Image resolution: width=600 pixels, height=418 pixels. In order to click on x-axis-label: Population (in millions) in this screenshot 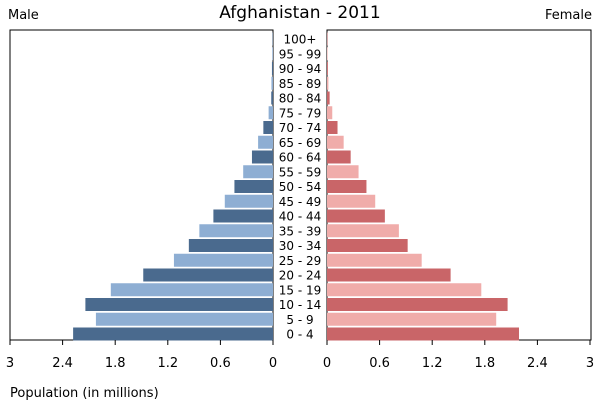, I will do `click(84, 393)`.